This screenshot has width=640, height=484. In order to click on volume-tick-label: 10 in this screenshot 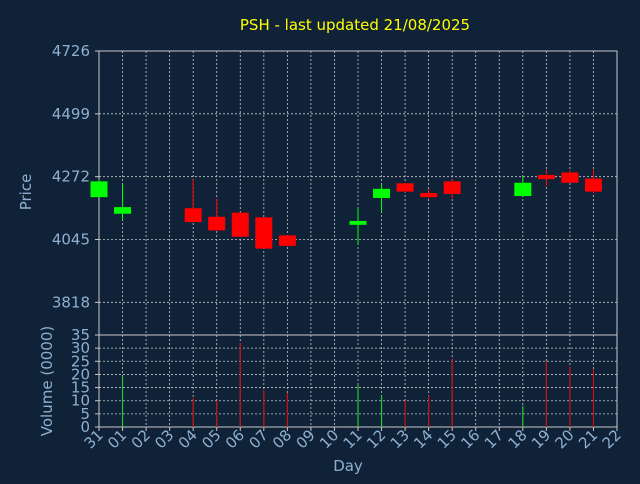, I will do `click(80, 401)`.